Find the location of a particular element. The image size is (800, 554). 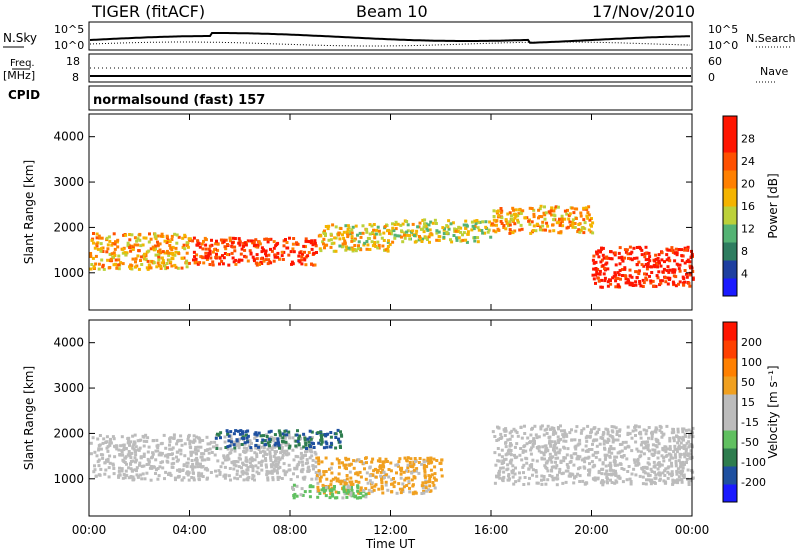

noise-panel-frame is located at coordinates (390, 36).